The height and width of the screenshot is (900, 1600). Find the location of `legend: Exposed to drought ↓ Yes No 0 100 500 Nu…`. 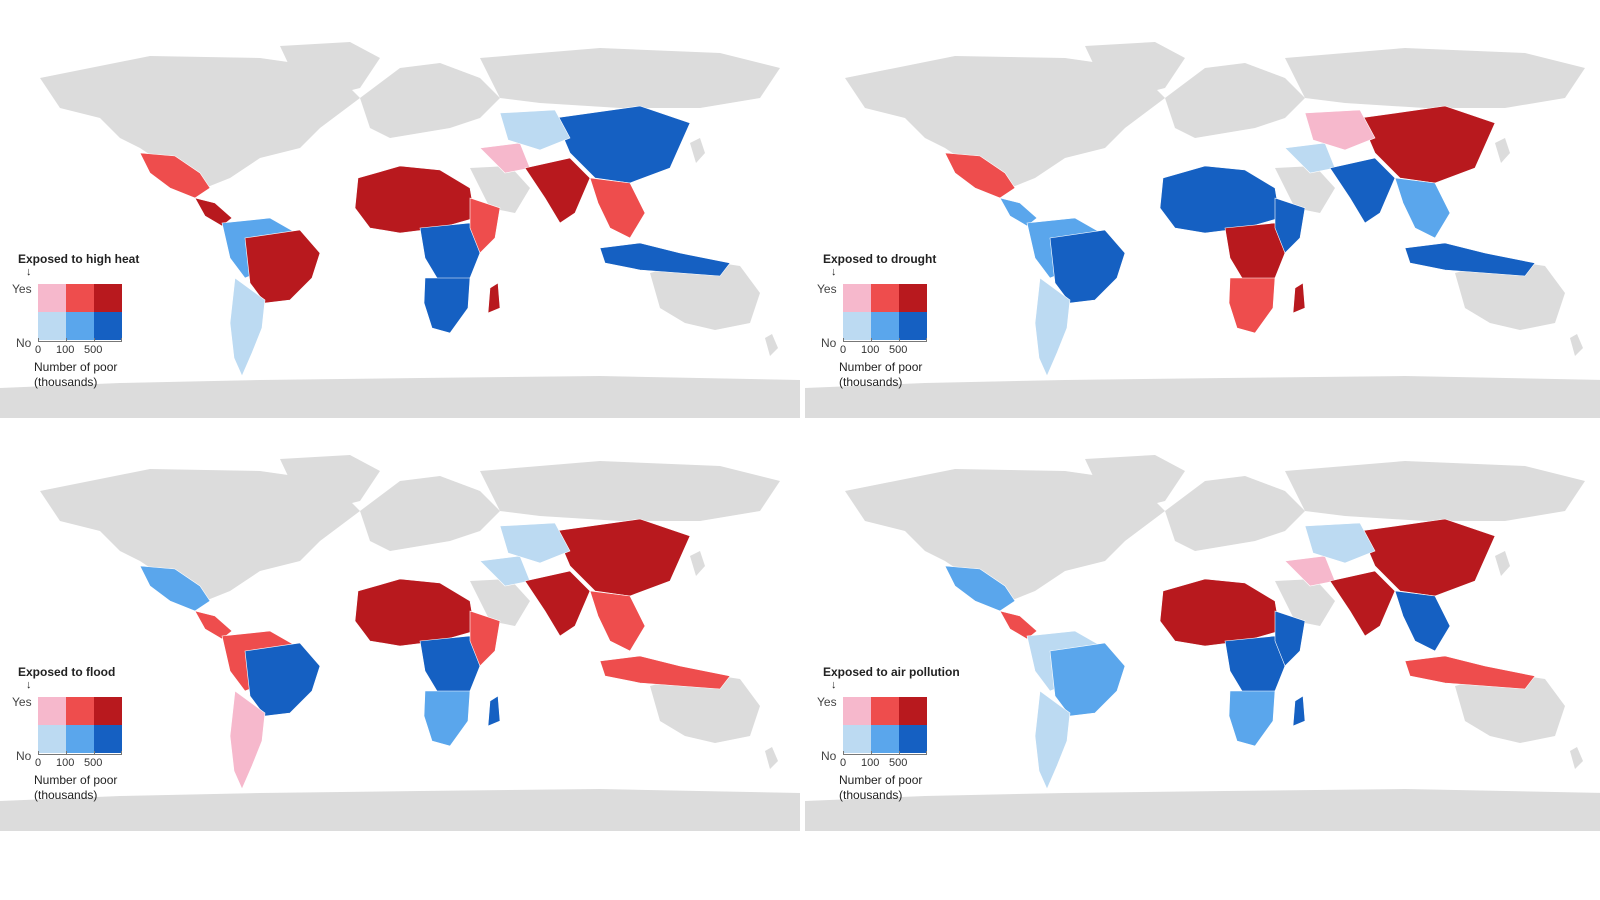

legend: Exposed to drought ↓ Yes No 0 100 500 Nu… is located at coordinates (908, 327).